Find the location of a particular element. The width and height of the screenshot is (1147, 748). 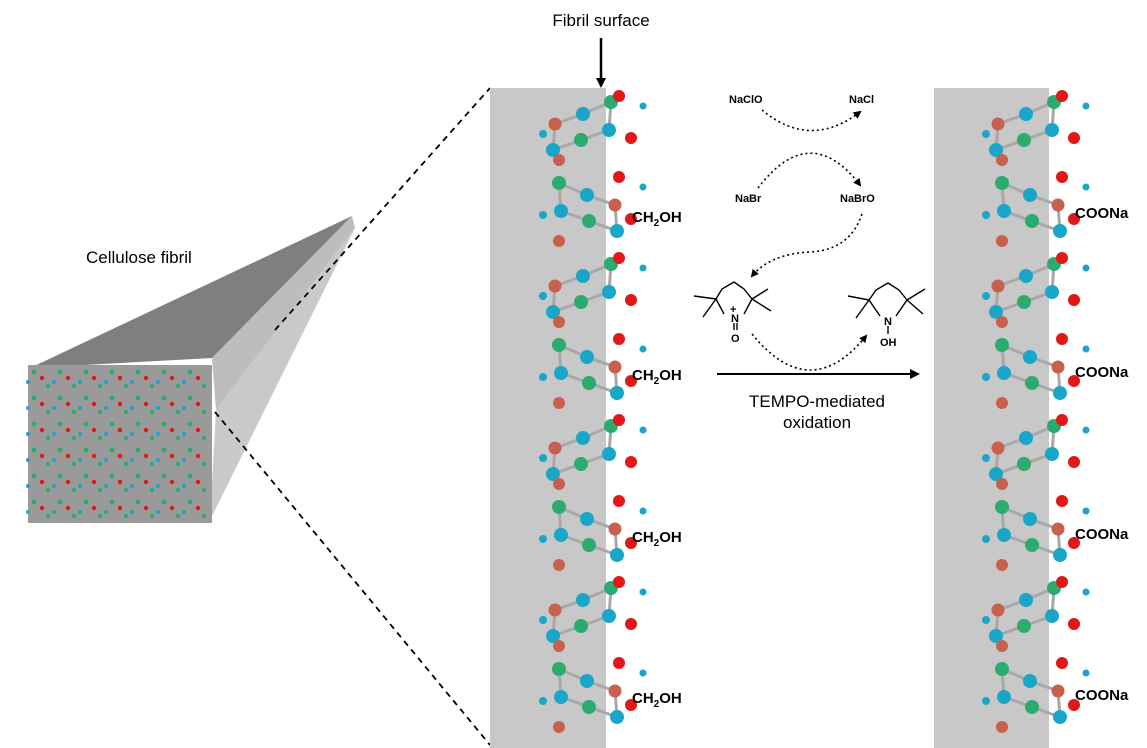

fibril-top-face is located at coordinates (191, 292).